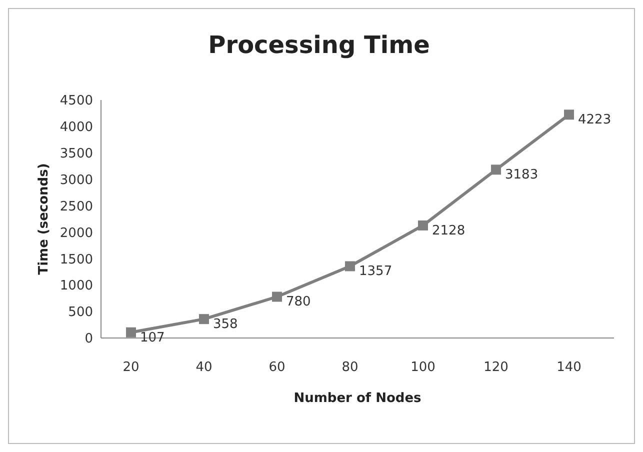 The height and width of the screenshot is (452, 643). I want to click on y-tick-label: 2500, so click(76, 206).